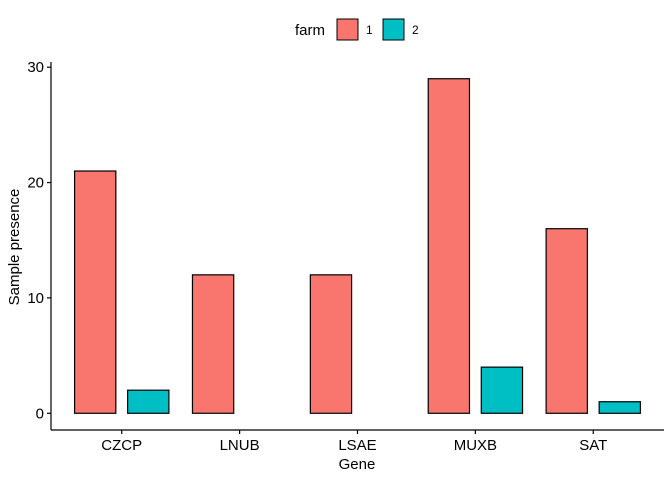 The height and width of the screenshot is (480, 672). What do you see at coordinates (369, 30) in the screenshot?
I see `legend-label-farm-1: 1` at bounding box center [369, 30].